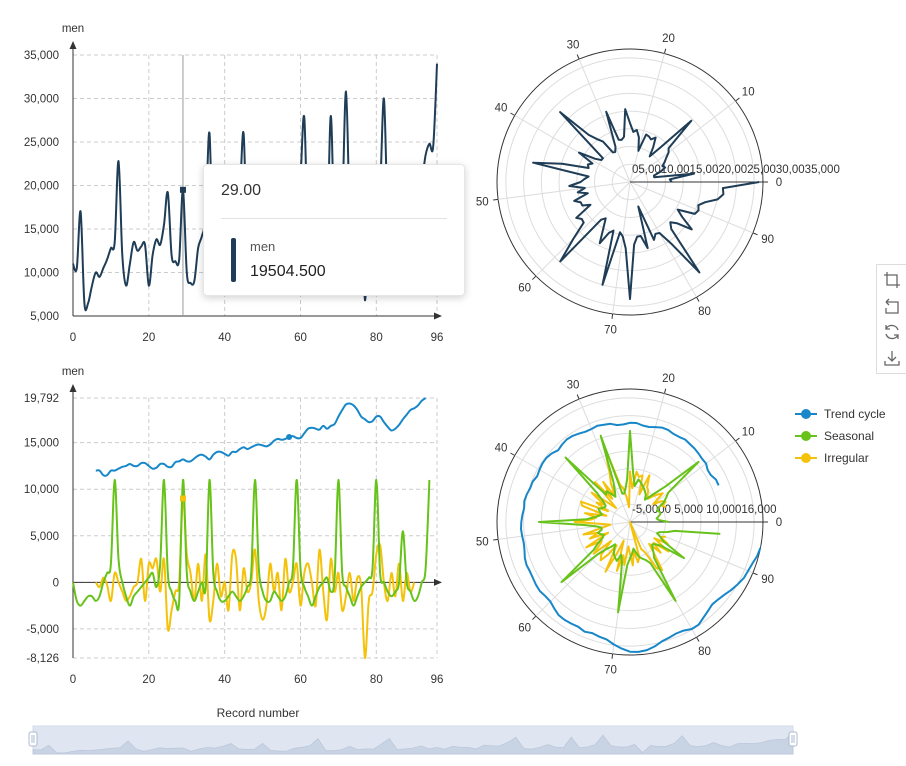 This screenshot has height=766, width=906. What do you see at coordinates (849, 436) in the screenshot?
I see `legend-label: Seasonal` at bounding box center [849, 436].